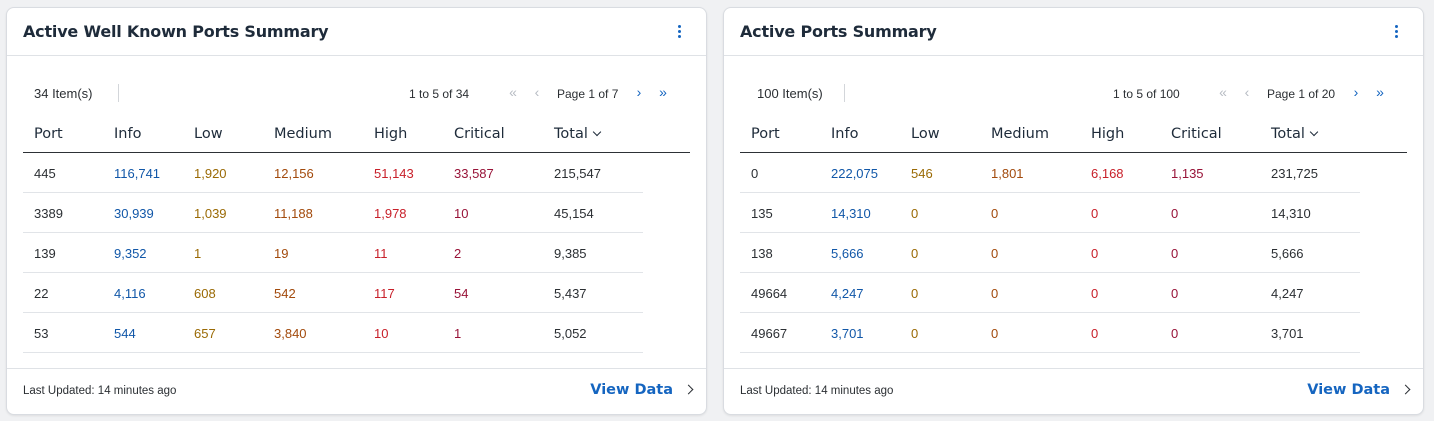  What do you see at coordinates (41, 293) in the screenshot?
I see `cell-port: 22` at bounding box center [41, 293].